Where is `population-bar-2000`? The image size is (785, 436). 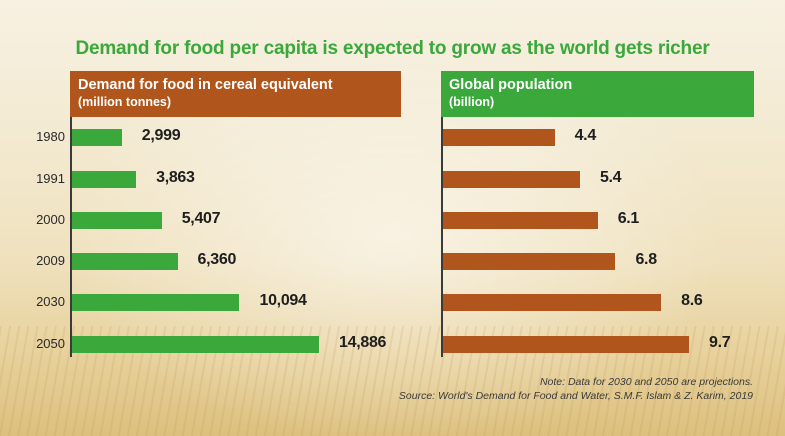 population-bar-2000 is located at coordinates (520, 220).